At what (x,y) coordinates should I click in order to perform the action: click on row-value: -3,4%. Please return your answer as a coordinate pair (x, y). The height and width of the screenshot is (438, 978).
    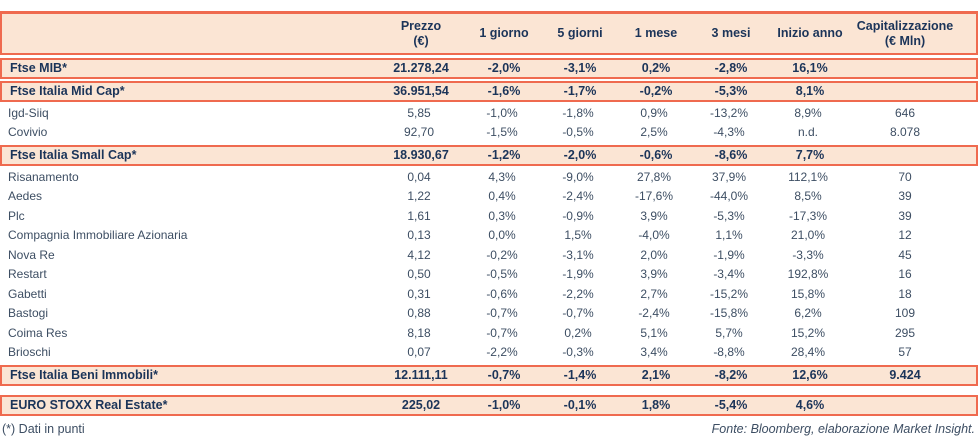
    Looking at the image, I should click on (729, 274).